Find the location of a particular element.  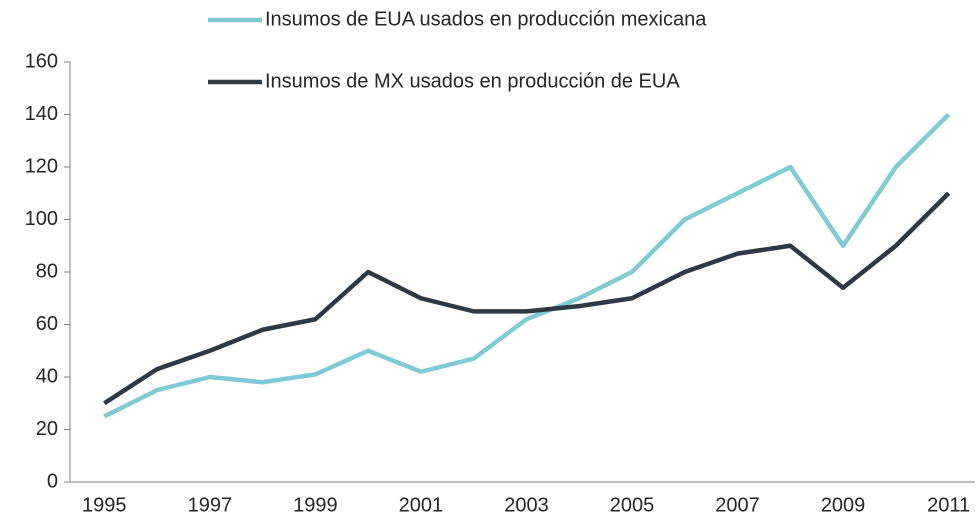

y-tick-label: 80 is located at coordinates (47, 271).